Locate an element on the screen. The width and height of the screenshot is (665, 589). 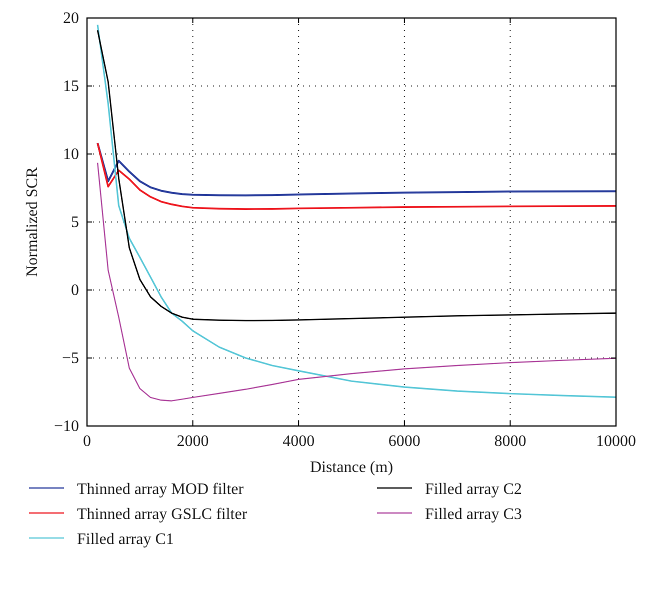
legend-label: Filled array C3 is located at coordinates (473, 514).